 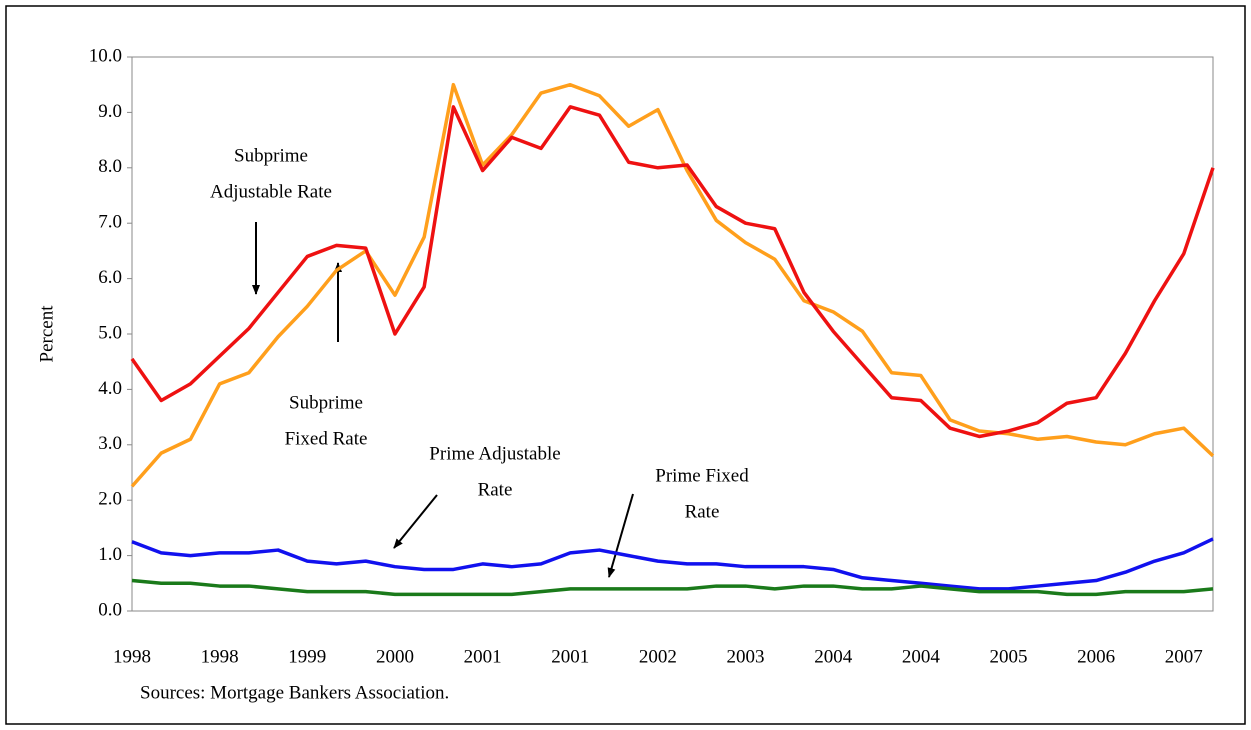 I want to click on y-tick-label: 3.0, so click(x=110, y=443).